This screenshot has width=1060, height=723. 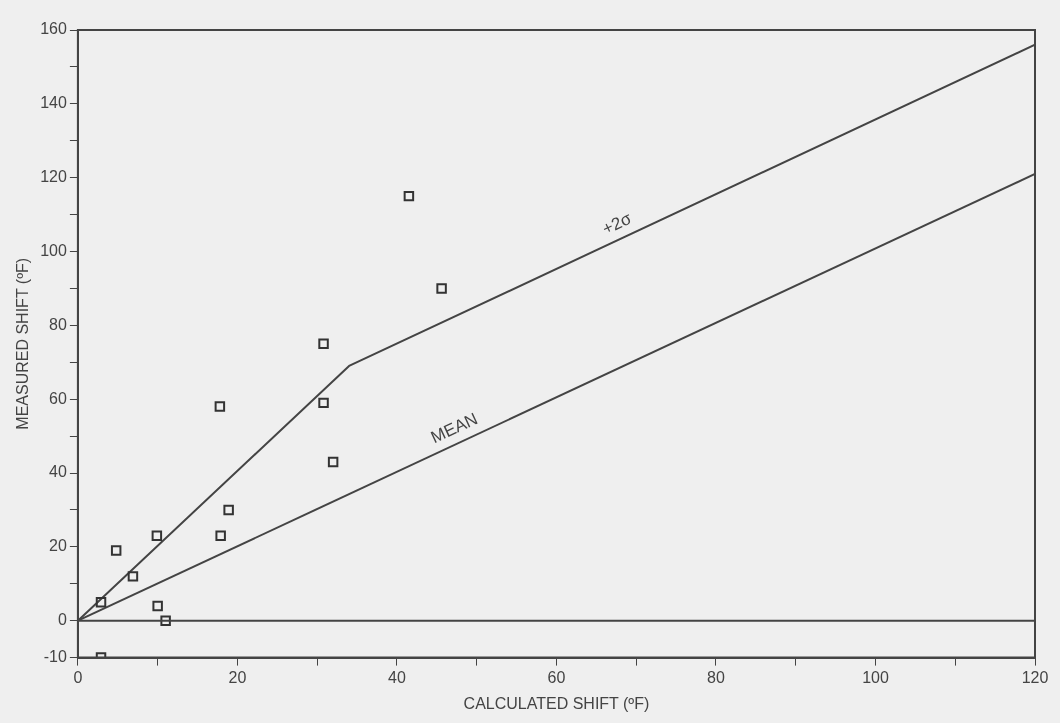 What do you see at coordinates (53, 250) in the screenshot?
I see `y-tick-label: 100` at bounding box center [53, 250].